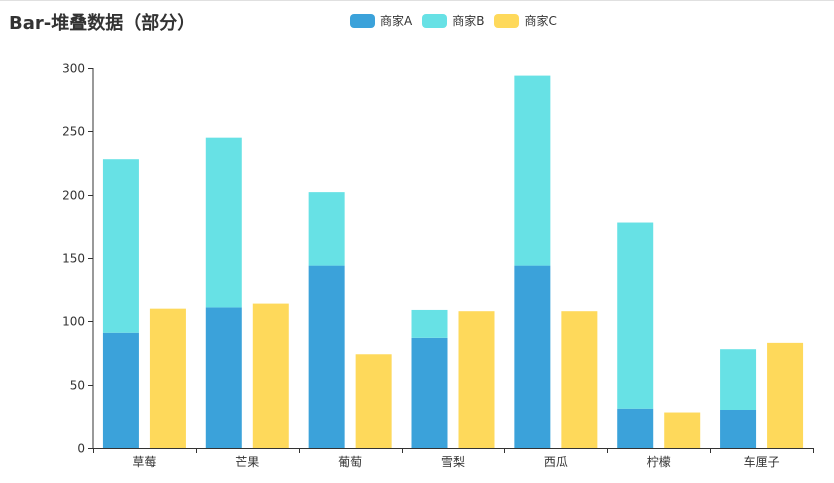 This screenshot has width=834, height=483. Describe the element at coordinates (223, 377) in the screenshot. I see `bar-商家A-芒果` at that location.